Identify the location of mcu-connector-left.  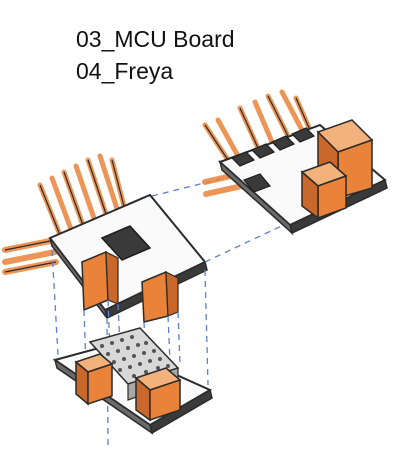
(95, 281).